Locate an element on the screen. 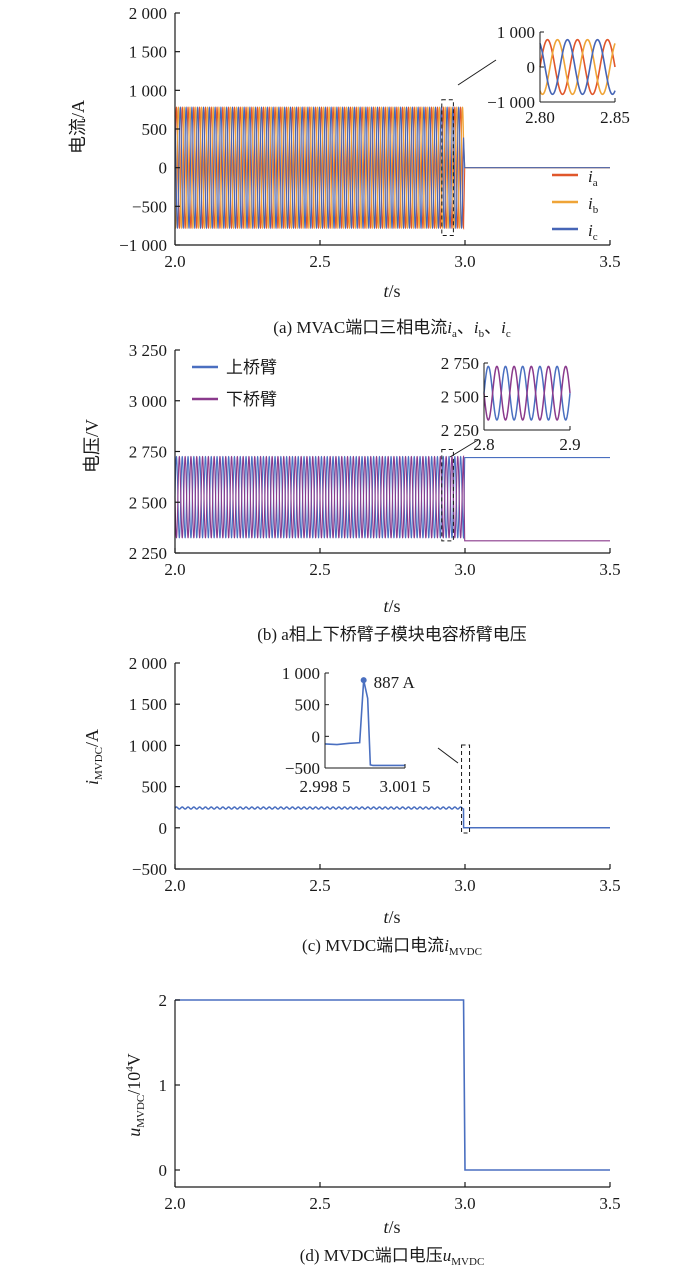 This screenshot has width=700, height=1269. series-line-i-mvdc is located at coordinates (392, 817).